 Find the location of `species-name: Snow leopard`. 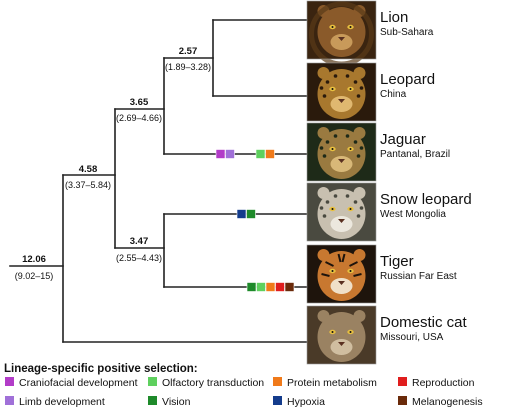

species-name: Snow leopard is located at coordinates (426, 199).